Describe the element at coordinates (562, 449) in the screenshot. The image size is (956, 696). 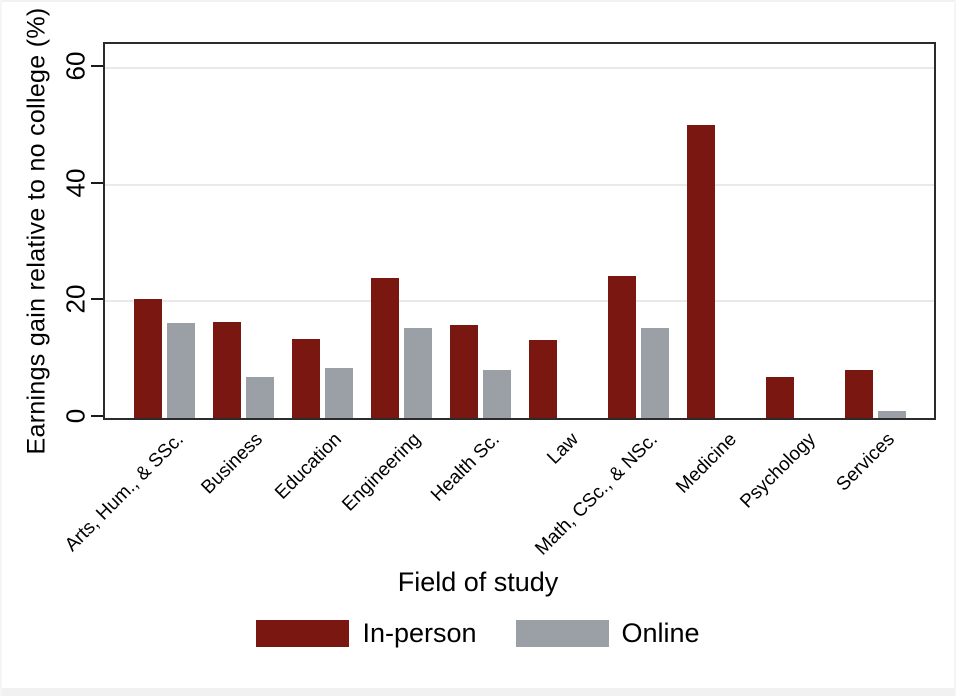
I see `x-tick-label-6: Law` at that location.